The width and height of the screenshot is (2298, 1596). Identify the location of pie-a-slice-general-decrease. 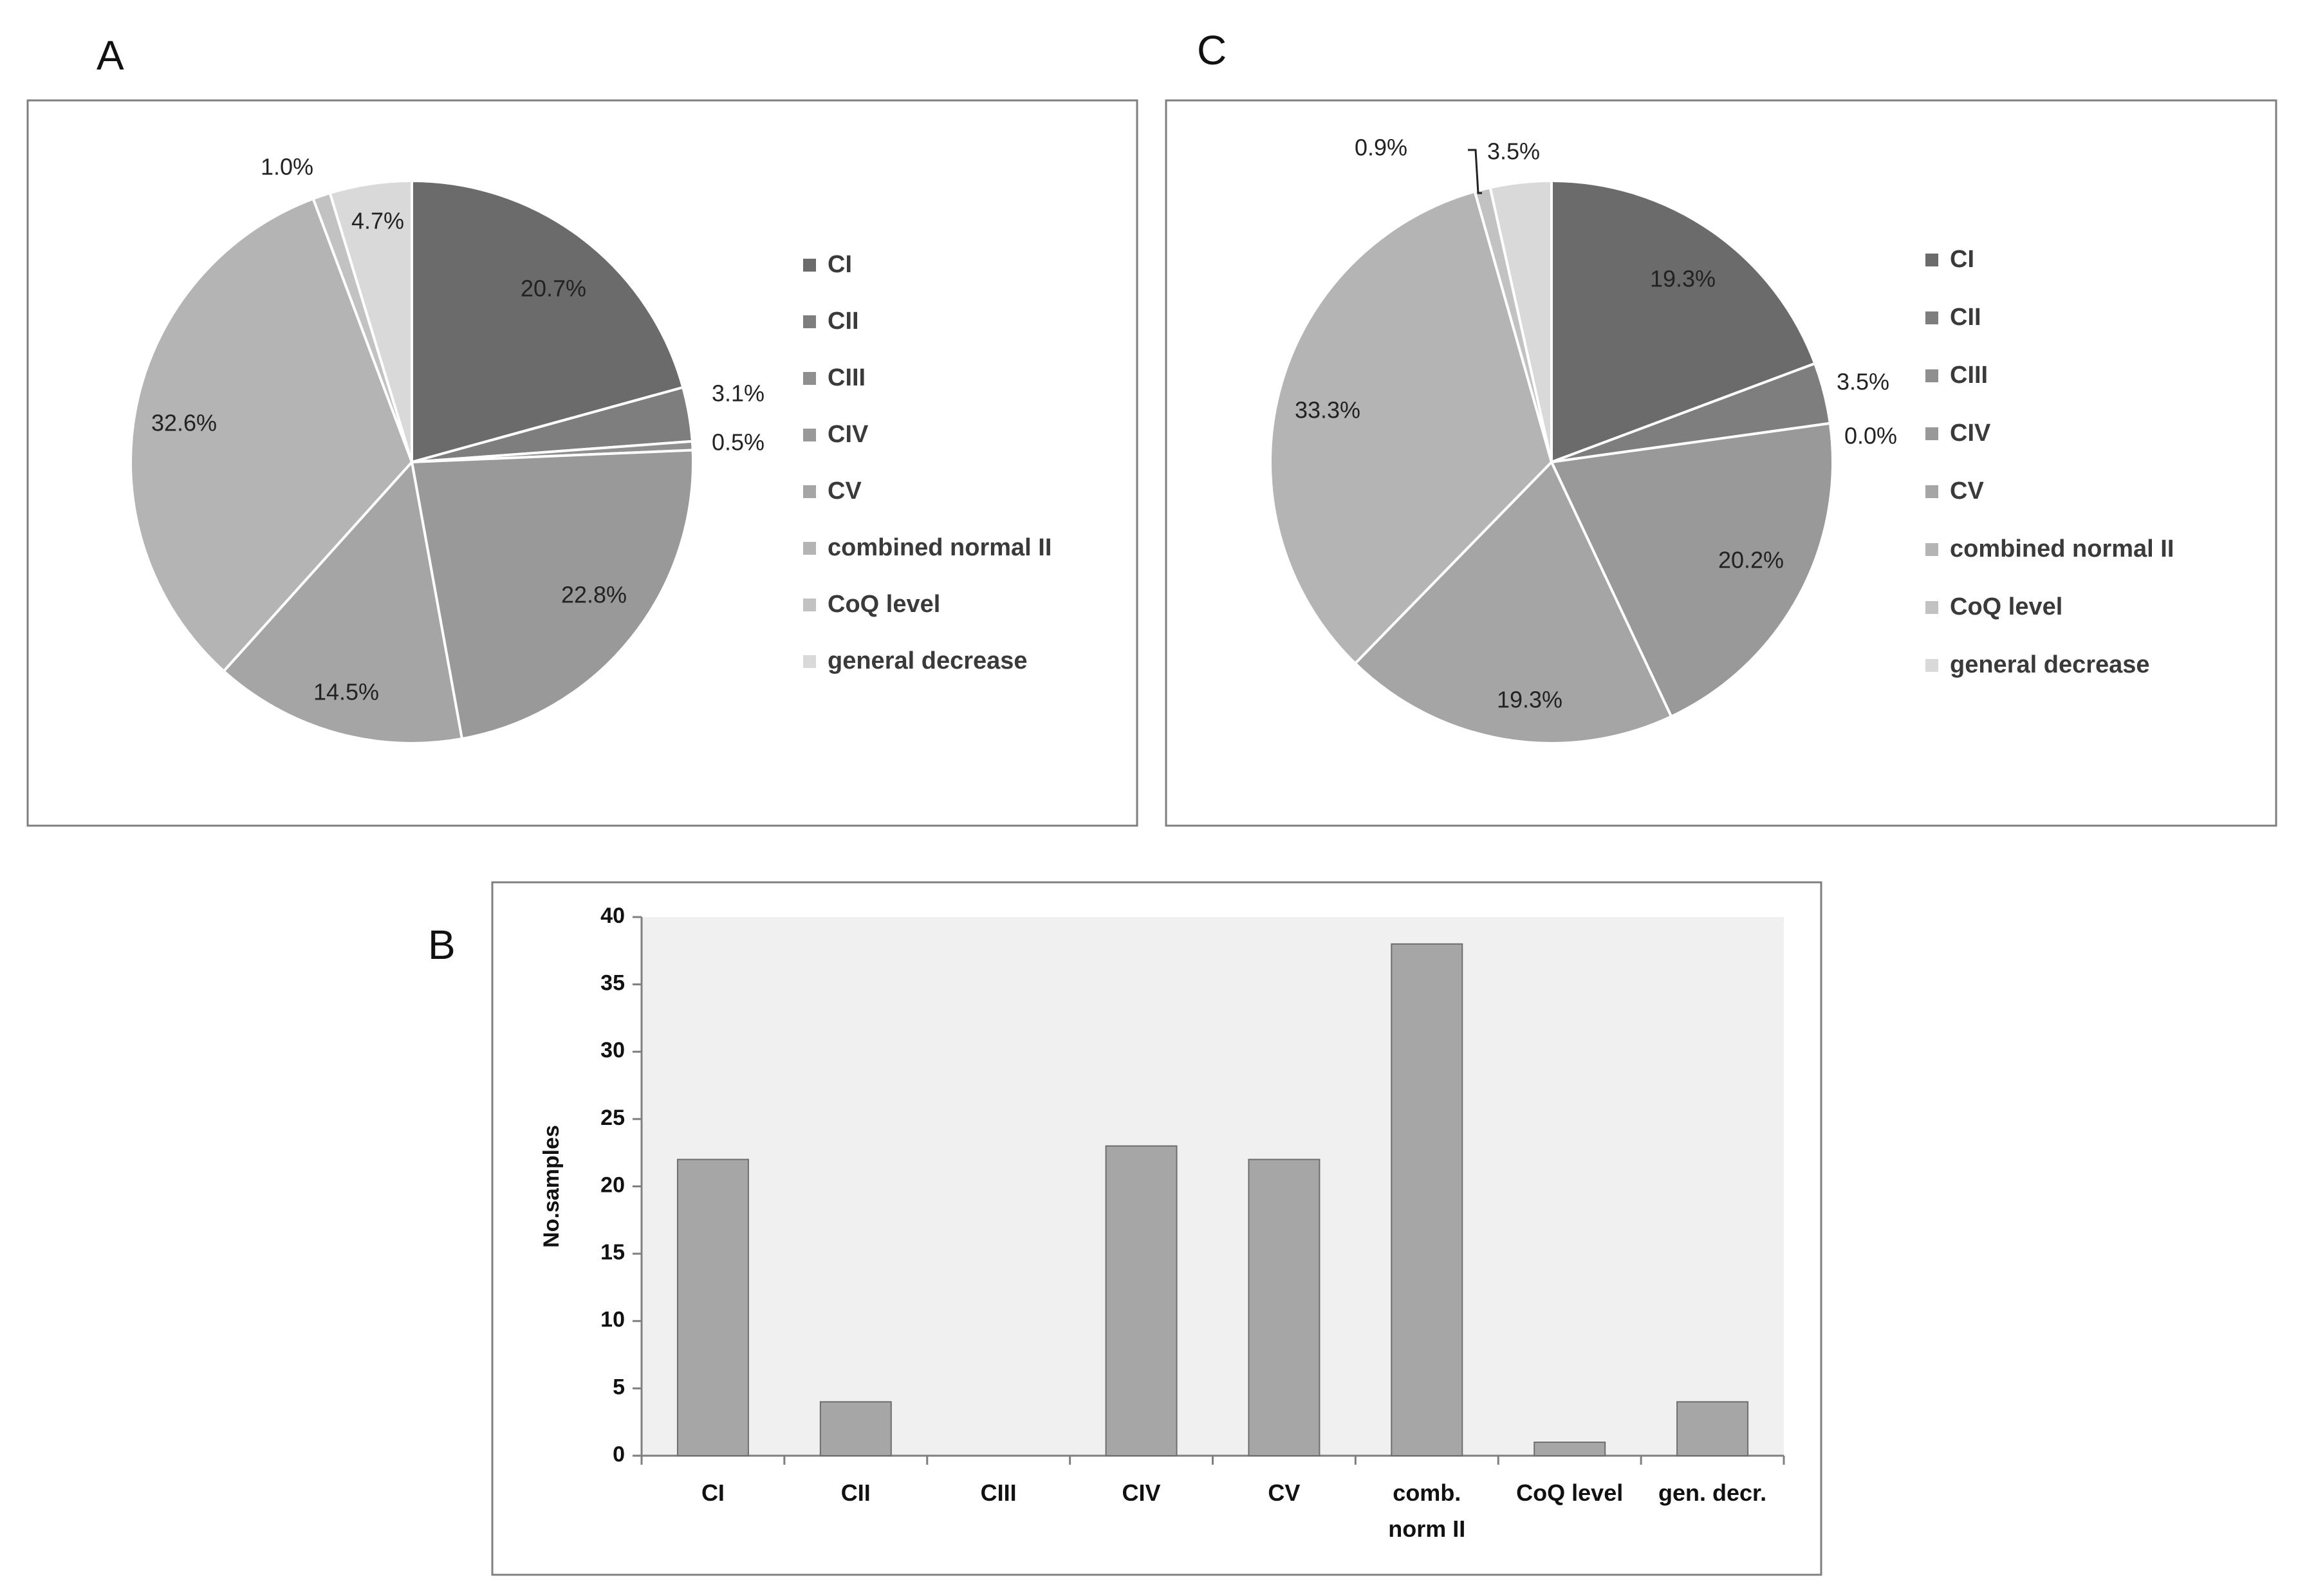
(370, 321).